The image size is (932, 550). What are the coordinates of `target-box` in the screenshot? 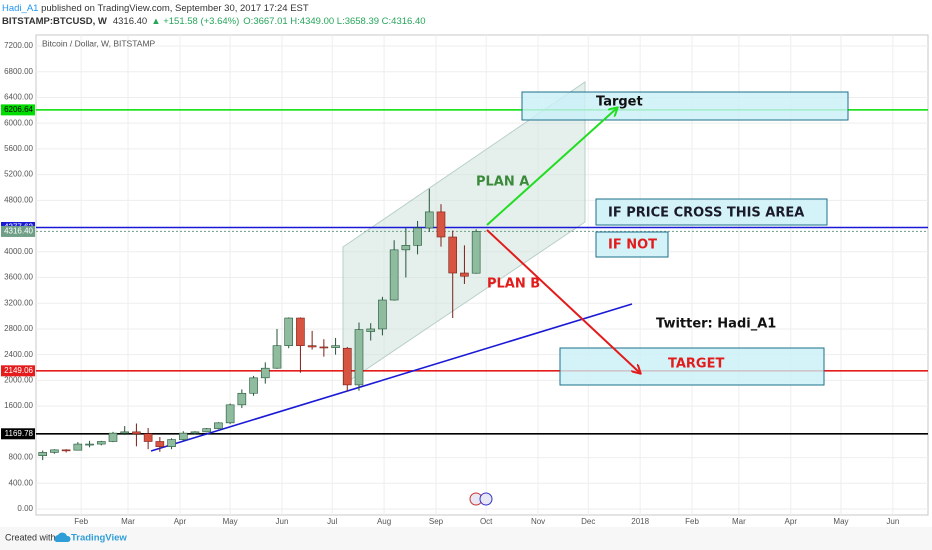 It's located at (685, 106).